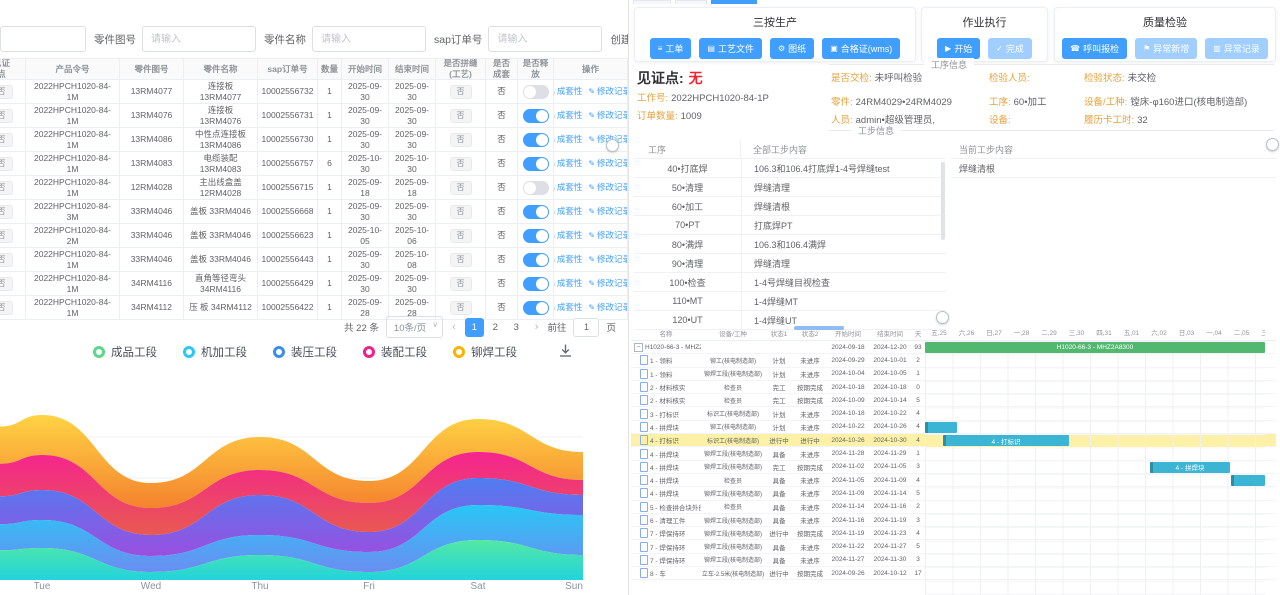 This screenshot has width=1280, height=595. Describe the element at coordinates (732, 401) in the screenshot. I see `gantt-cell: 检查员` at that location.